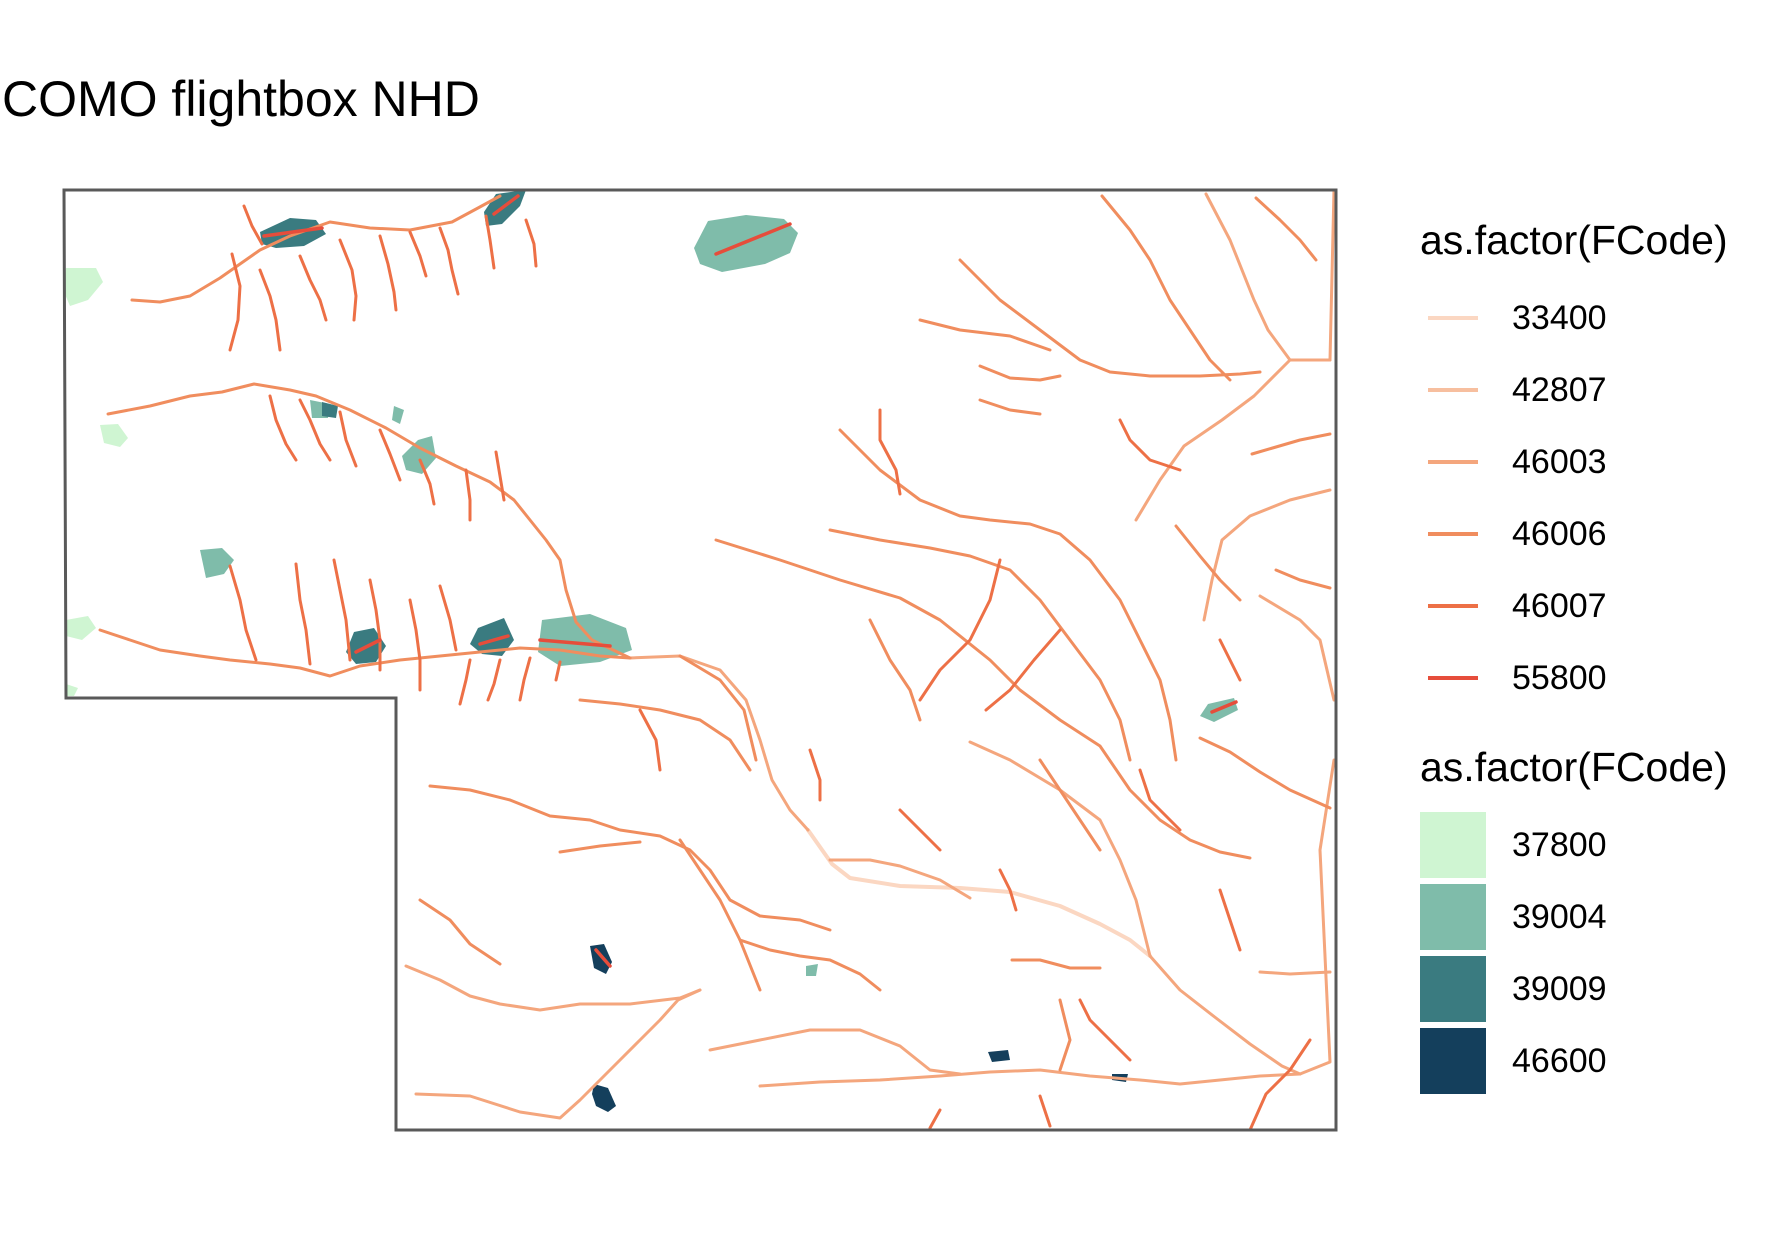 This screenshot has height=1243, width=1771. I want to click on legend-item-42807: 42807, so click(1513, 390).